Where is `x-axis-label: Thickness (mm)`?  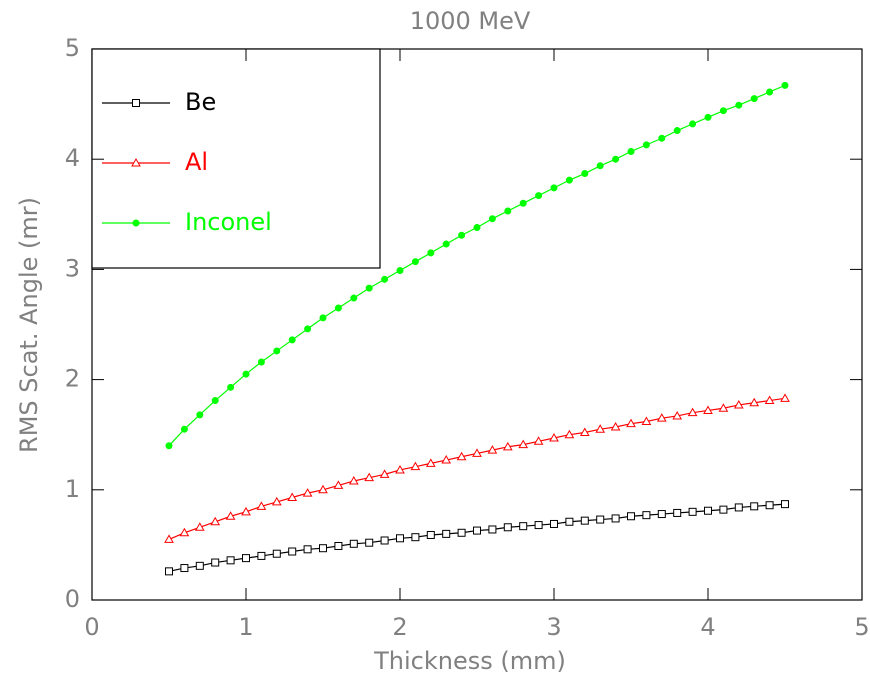
x-axis-label: Thickness (mm) is located at coordinates (469, 661).